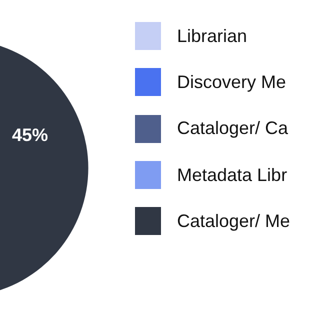 The width and height of the screenshot is (321, 321). Describe the element at coordinates (231, 82) in the screenshot. I see `legend-label: Discovery Me` at that location.